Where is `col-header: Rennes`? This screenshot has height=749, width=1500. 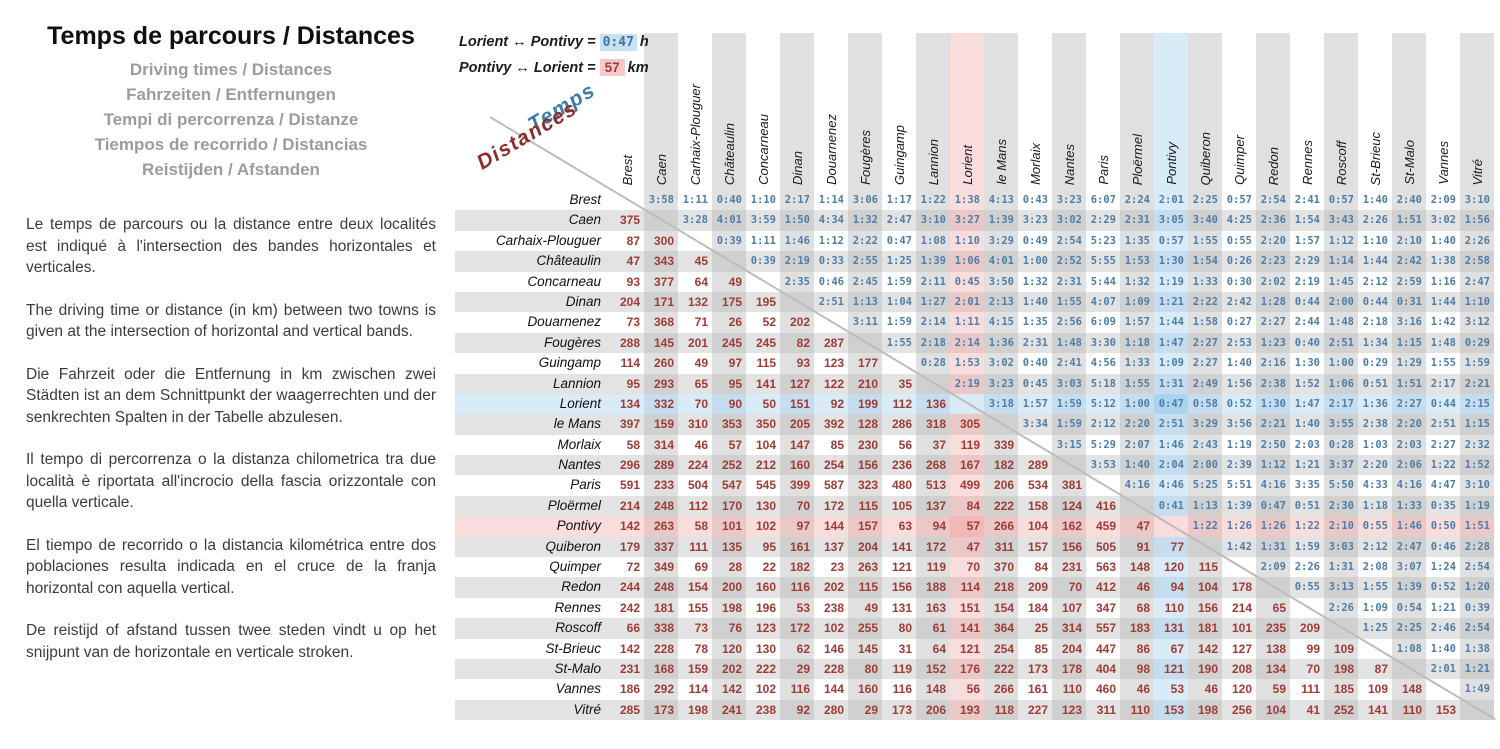 col-header: Rennes is located at coordinates (1307, 111).